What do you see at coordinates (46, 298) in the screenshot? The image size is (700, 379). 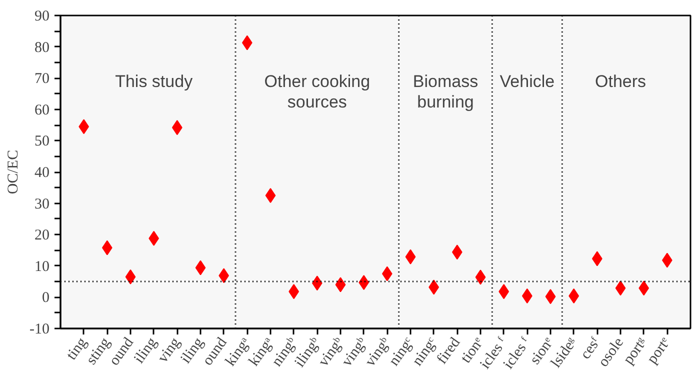 I see `y-tick-label: 0` at bounding box center [46, 298].